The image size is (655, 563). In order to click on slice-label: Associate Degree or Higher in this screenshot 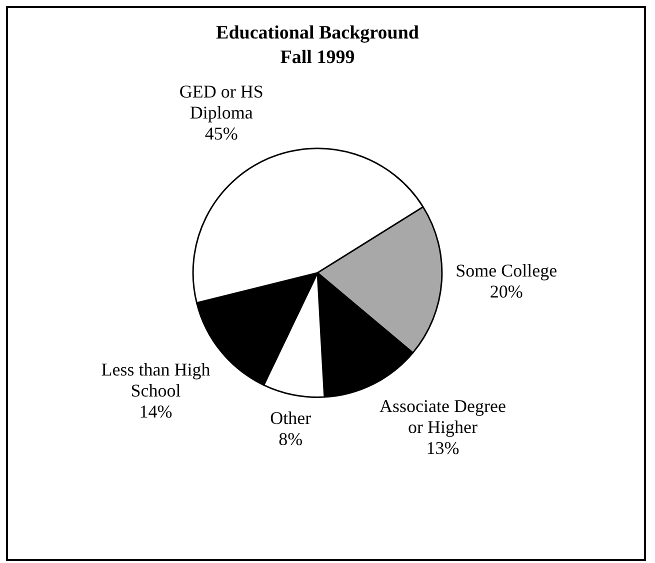, I will do `click(442, 416)`.